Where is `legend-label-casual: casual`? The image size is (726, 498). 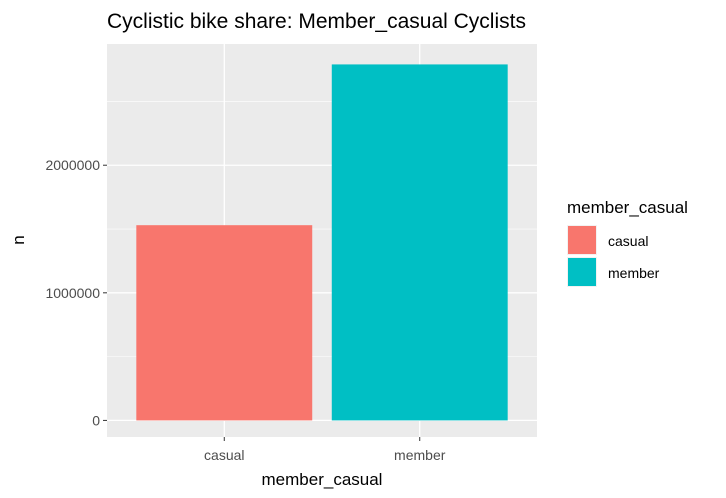
legend-label-casual: casual is located at coordinates (628, 241).